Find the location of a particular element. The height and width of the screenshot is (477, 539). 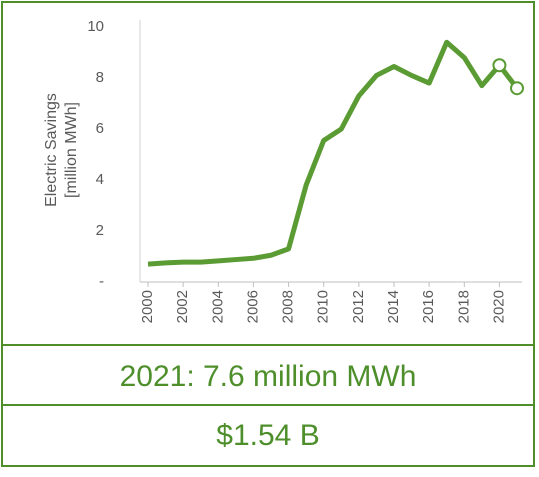

y-tick-label: 10 is located at coordinates (95, 26).